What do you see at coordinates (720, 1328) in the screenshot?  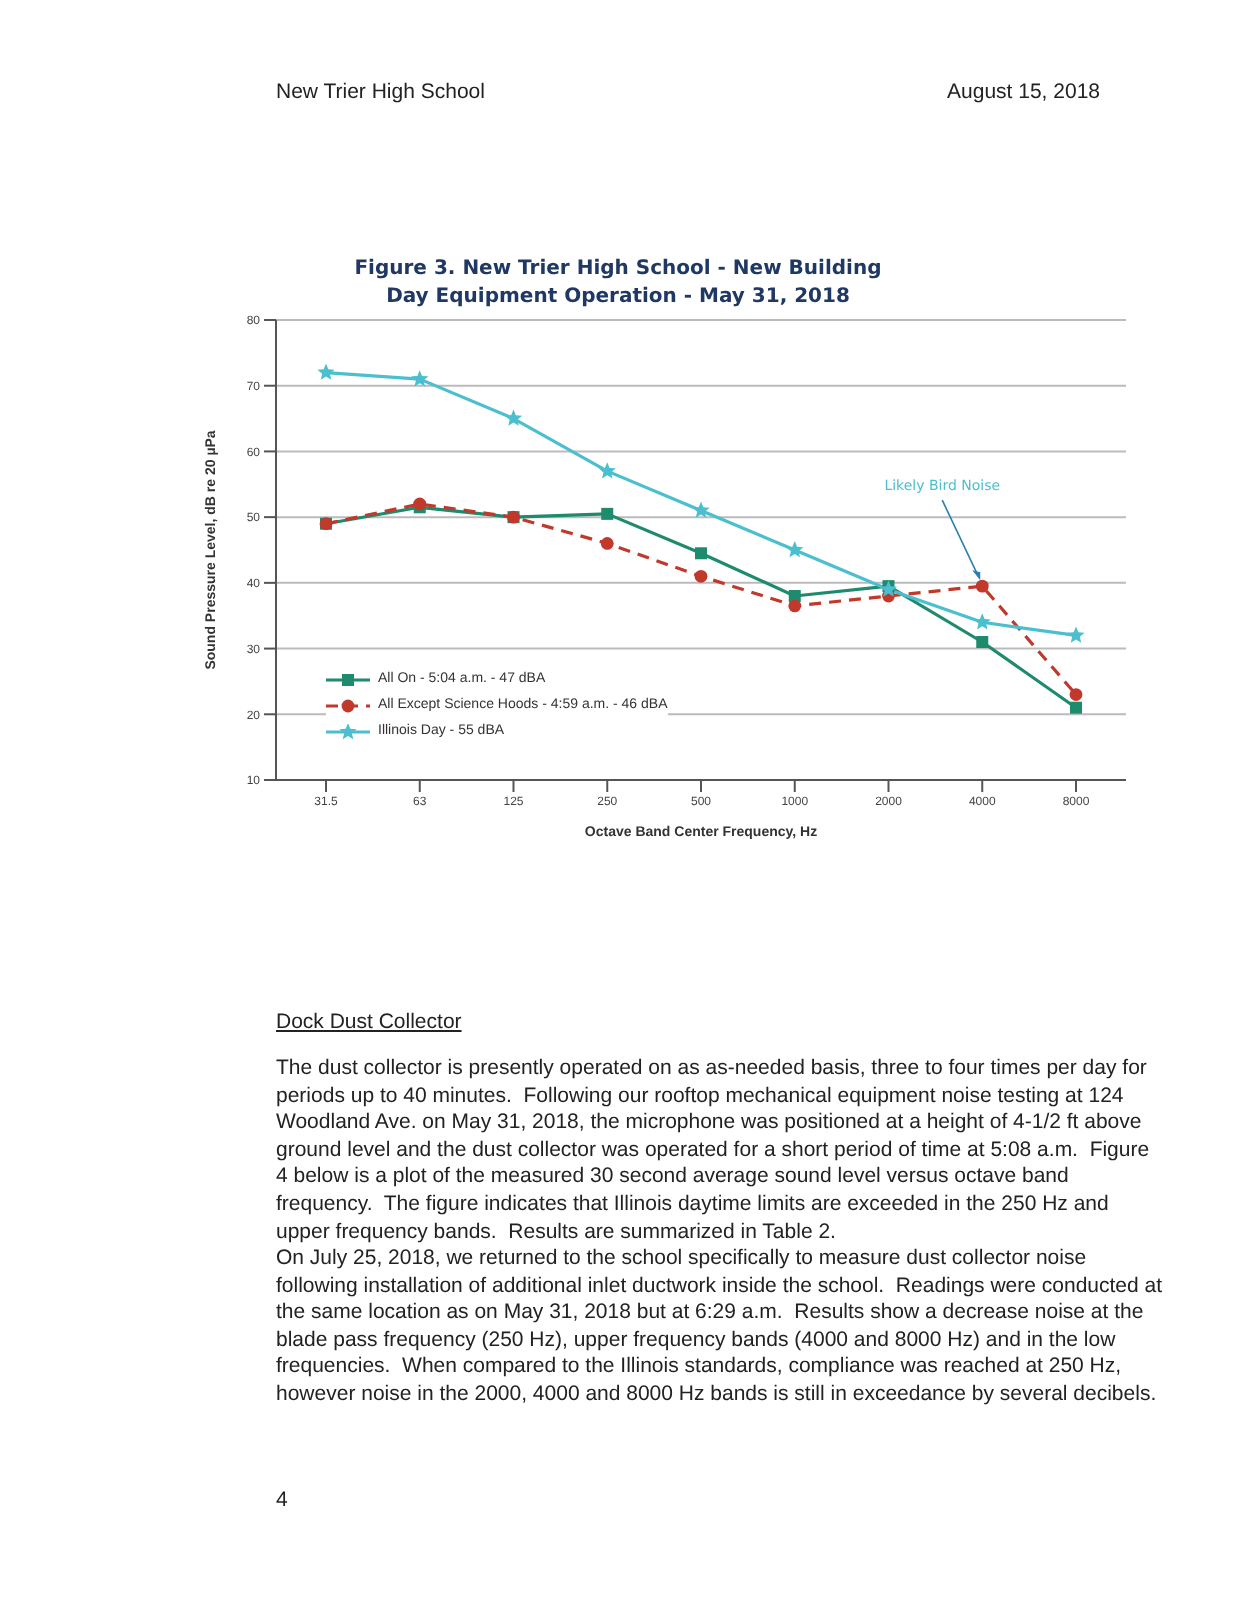 I see `text: On July 25, 2018, we returned to the school specifically to measure dust collector noise following installation of additional inlet ductwork inside the school. Readings were conducted at the same location as on May 31, 2018 but at 6:29 a.m. Results show a decrease noise at the blade pass frequency (250 Hz), upper frequency bands (4000 and 8000 Hz) and in the low frequencies. When compared to the Illinois standards, compliance was reached at 250 Hz, however noise in the 2000, 4000 and 8000 Hz bands is still in exceedance by several decibels.` at bounding box center [720, 1328].